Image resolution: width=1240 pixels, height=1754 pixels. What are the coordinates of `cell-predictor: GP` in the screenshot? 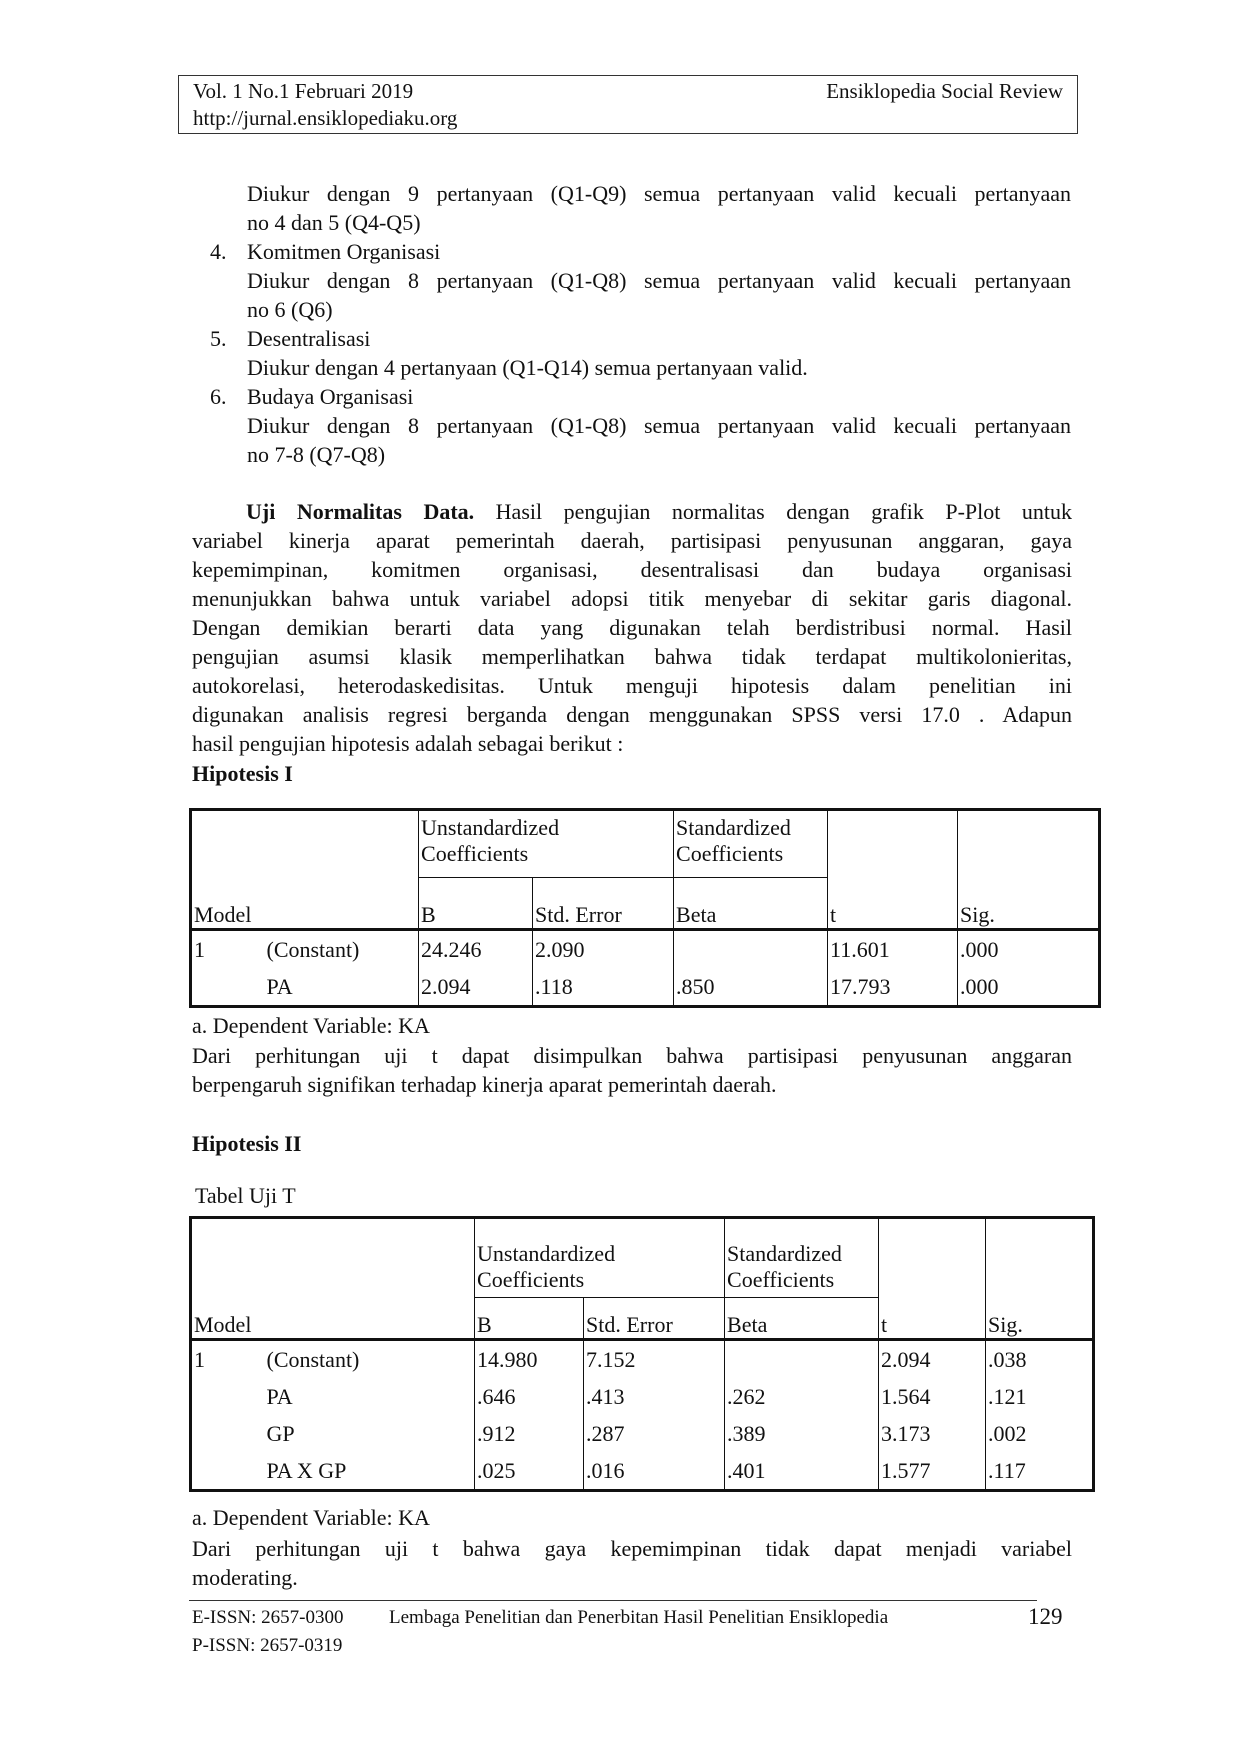 It's located at (371, 1433).